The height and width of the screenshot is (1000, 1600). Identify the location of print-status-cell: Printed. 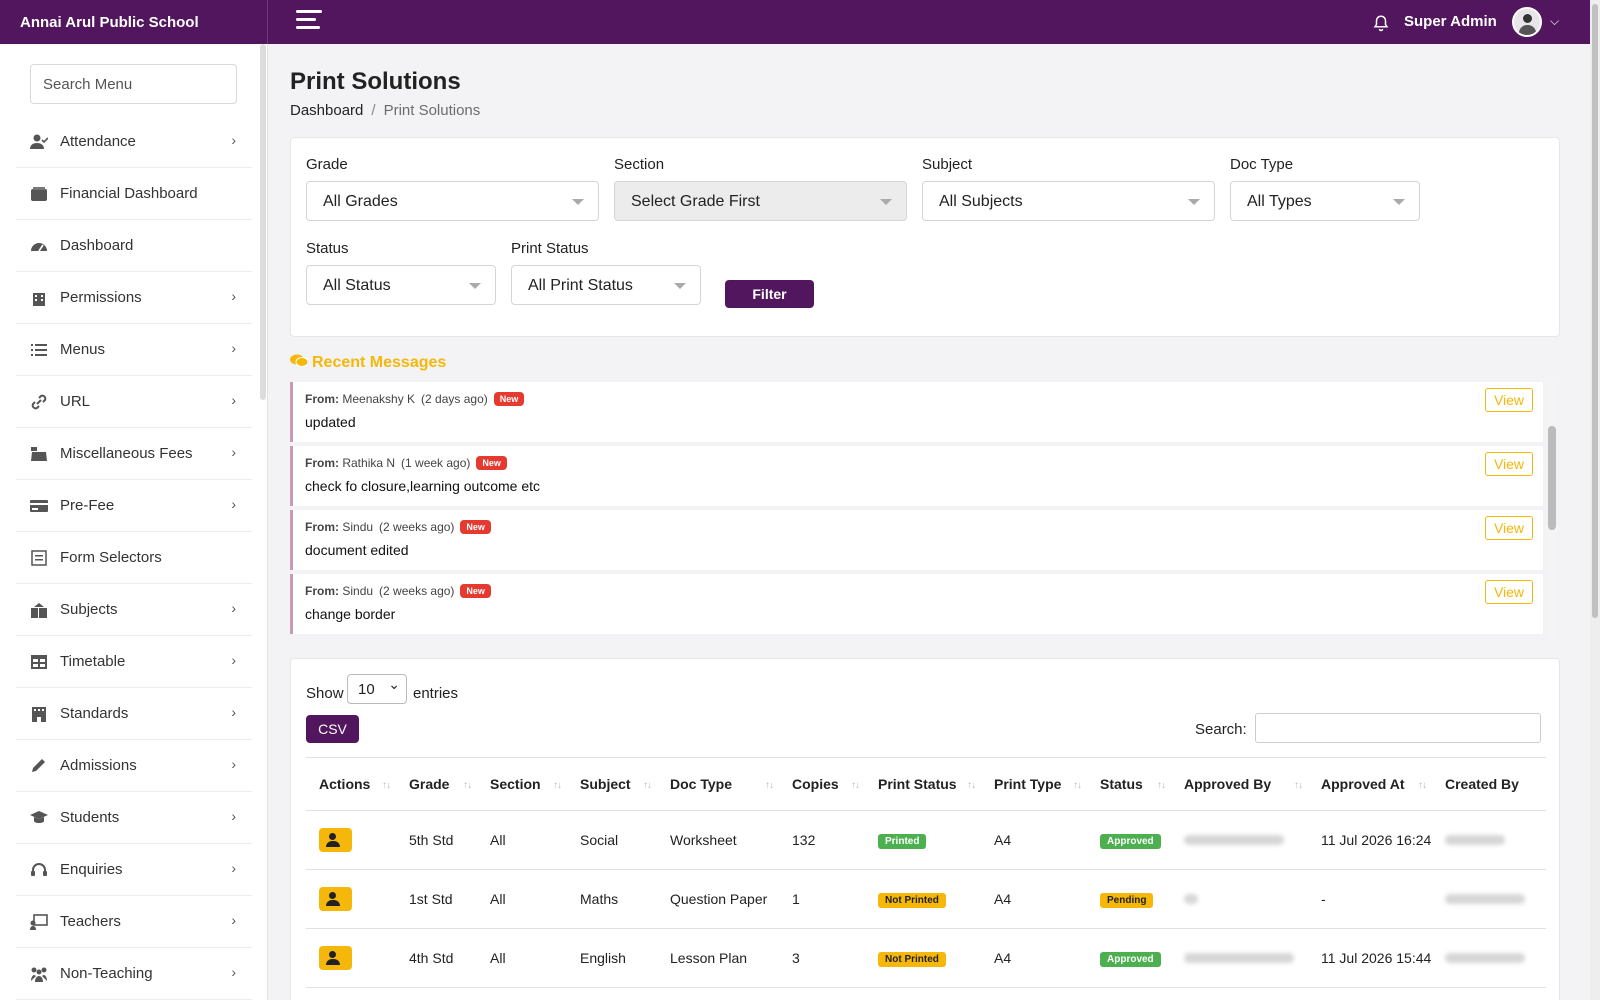
(923, 840).